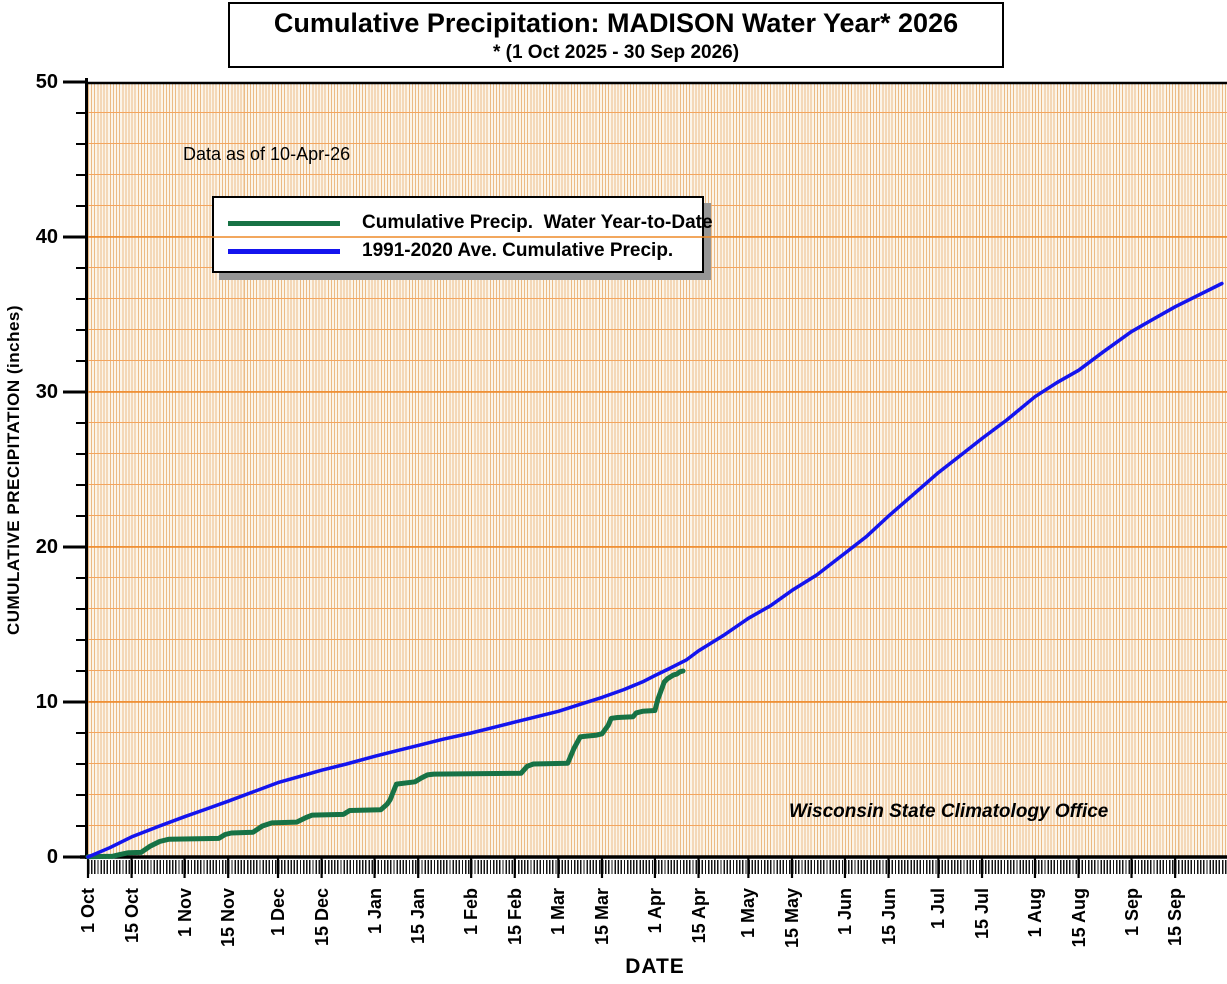 The height and width of the screenshot is (984, 1227). What do you see at coordinates (1078, 918) in the screenshot?
I see `x-tick-label: 15 Aug` at bounding box center [1078, 918].